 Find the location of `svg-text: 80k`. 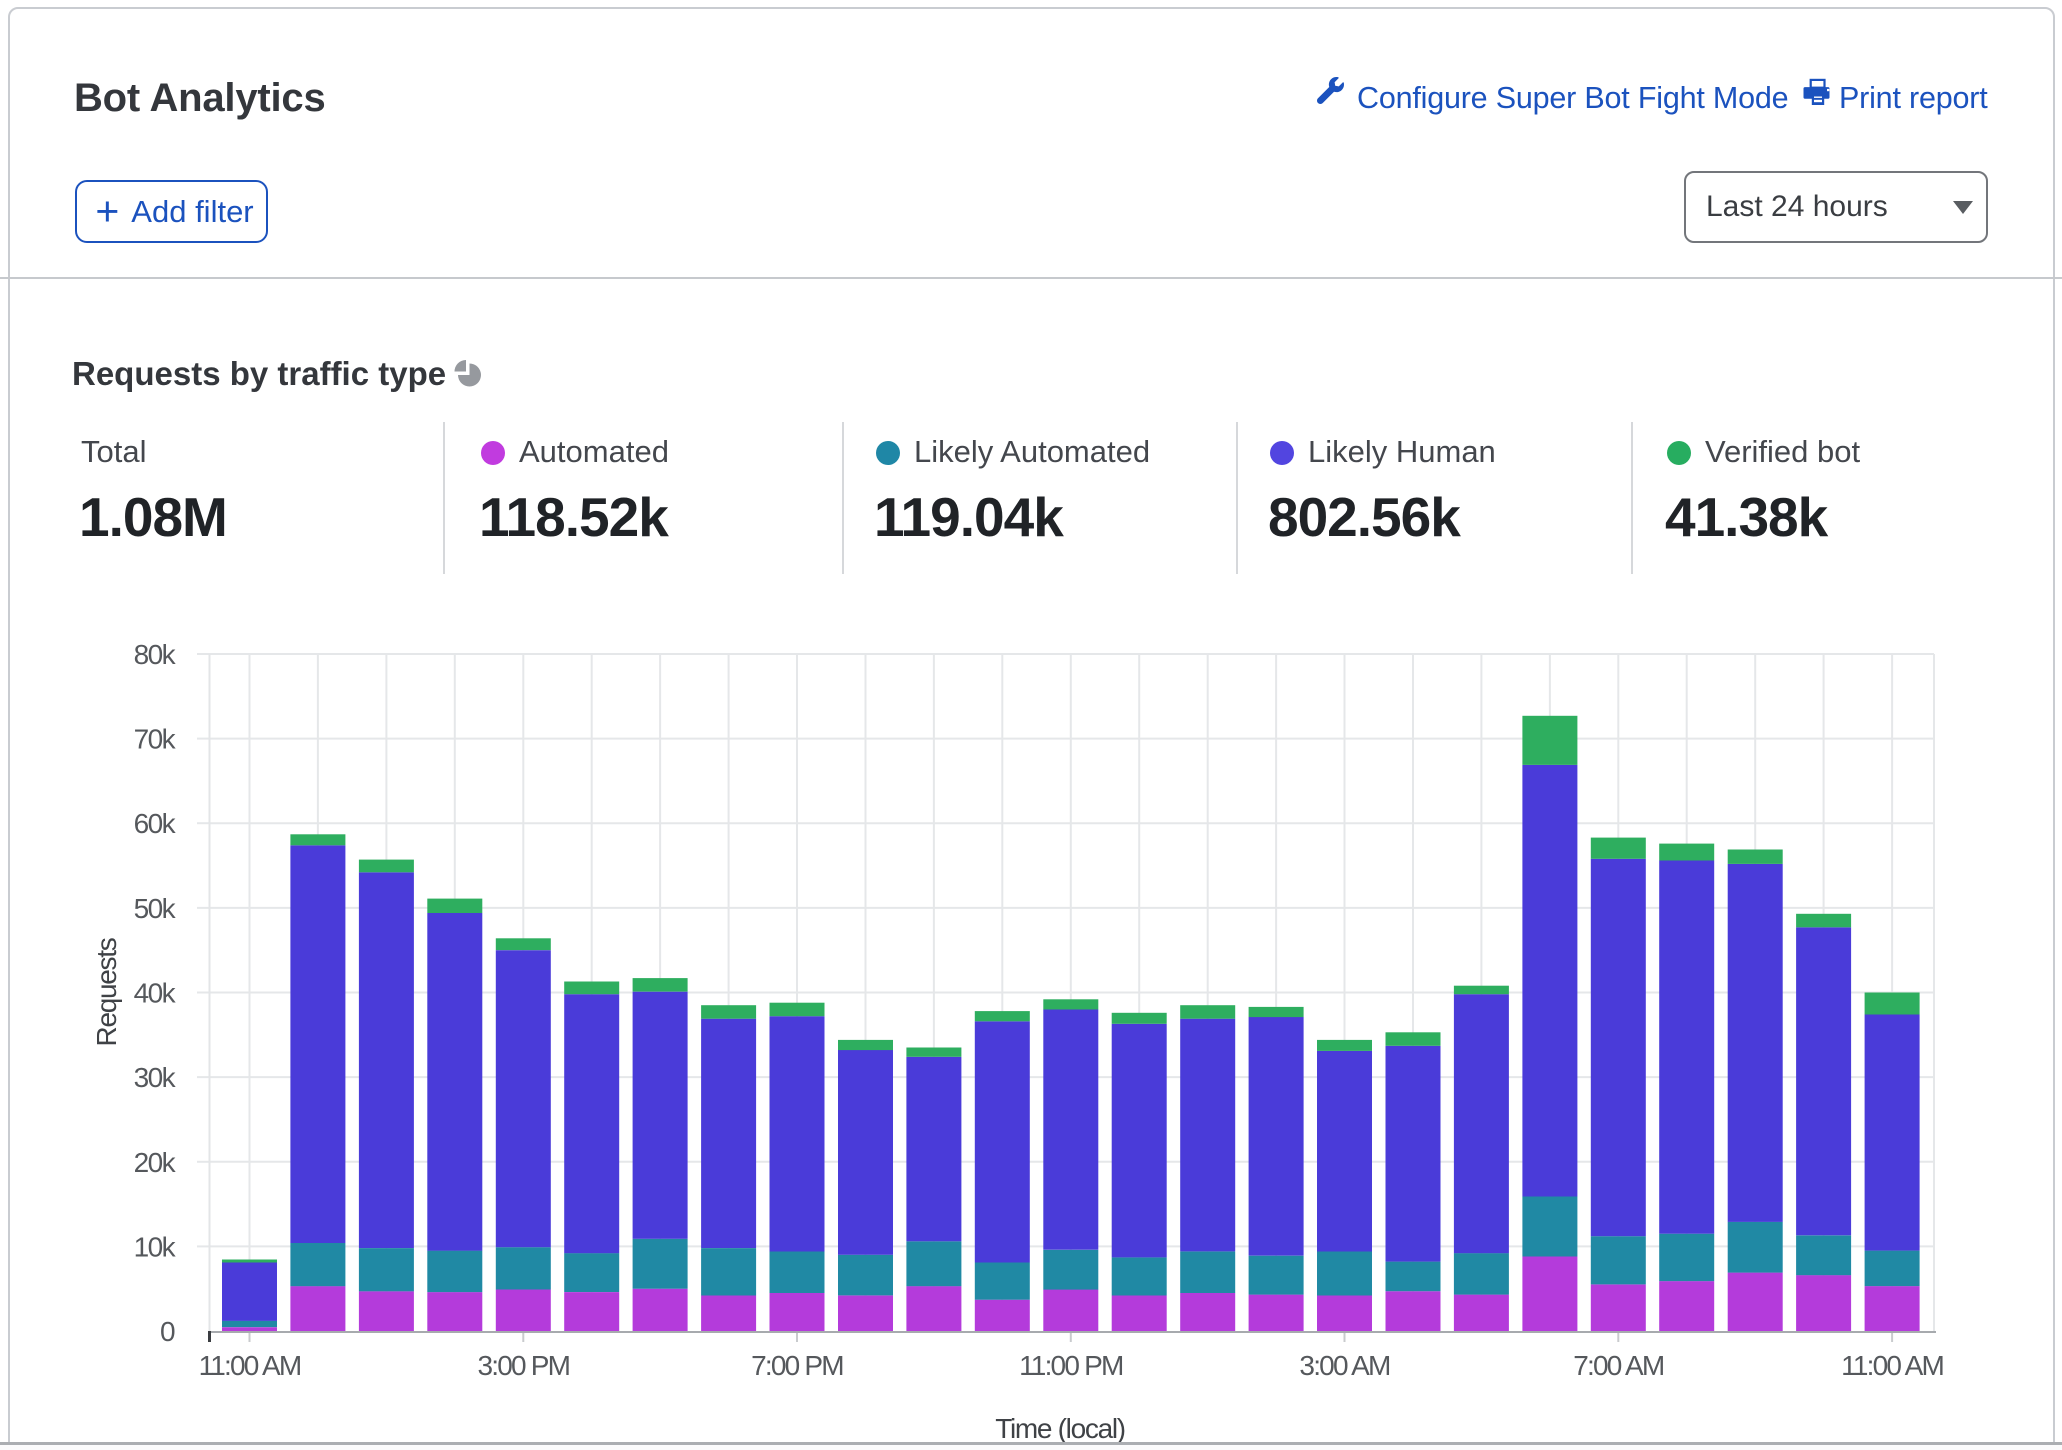

svg-text: 80k is located at coordinates (155, 654).